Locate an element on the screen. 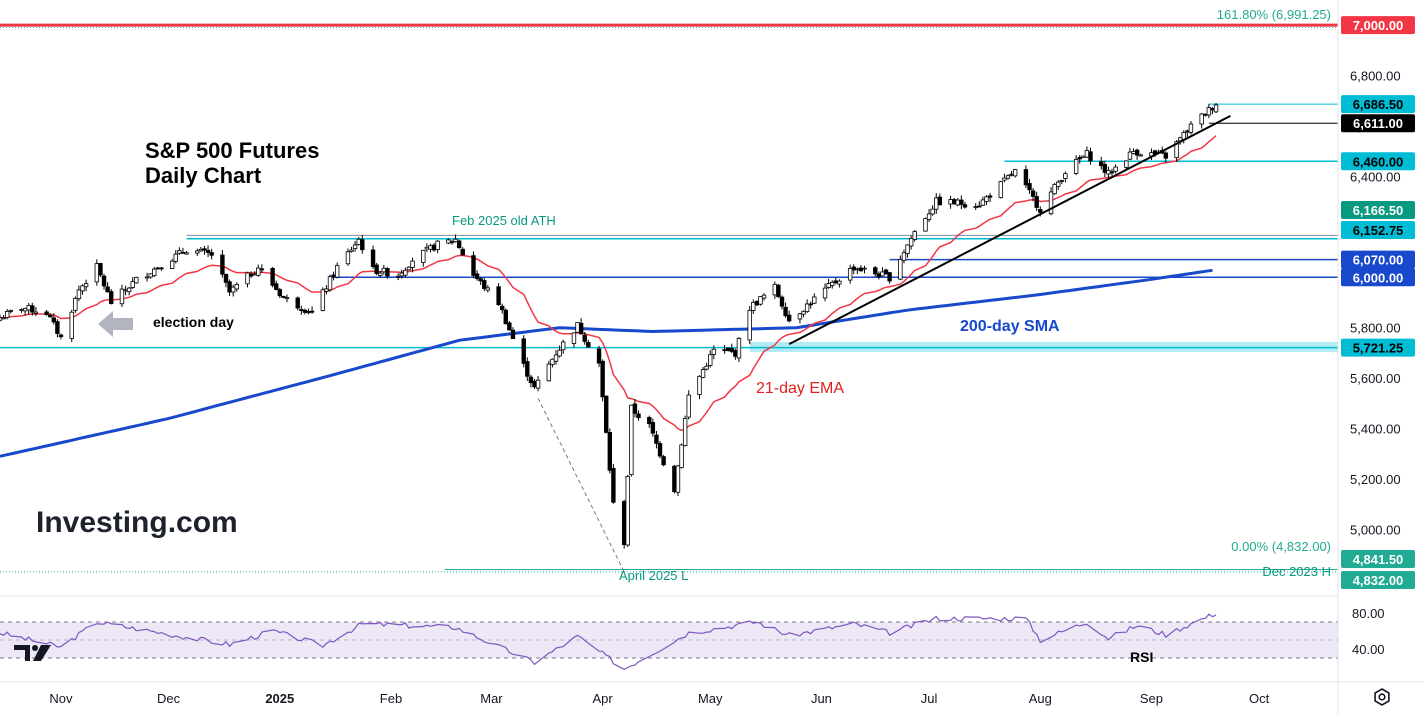  chart-title: S&P 500 Futures is located at coordinates (232, 150).